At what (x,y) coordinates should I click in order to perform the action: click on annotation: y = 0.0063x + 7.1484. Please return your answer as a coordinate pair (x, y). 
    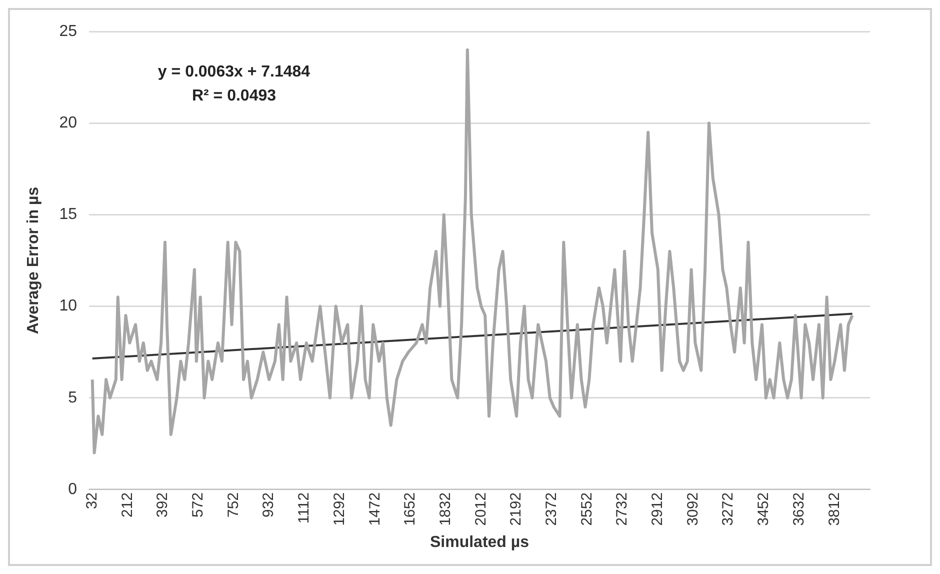
    Looking at the image, I should click on (234, 72).